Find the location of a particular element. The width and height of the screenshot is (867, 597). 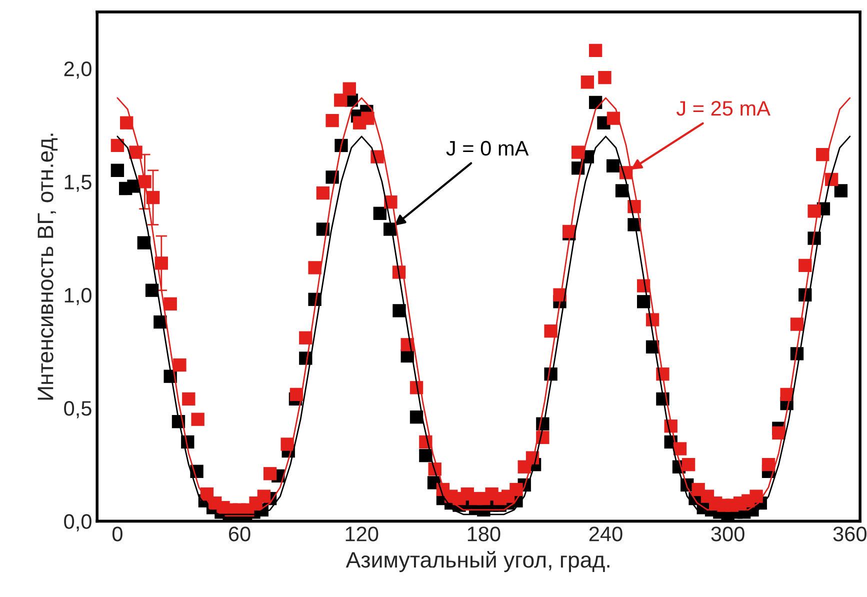

y-tick-label: 0,0 is located at coordinates (78, 523).